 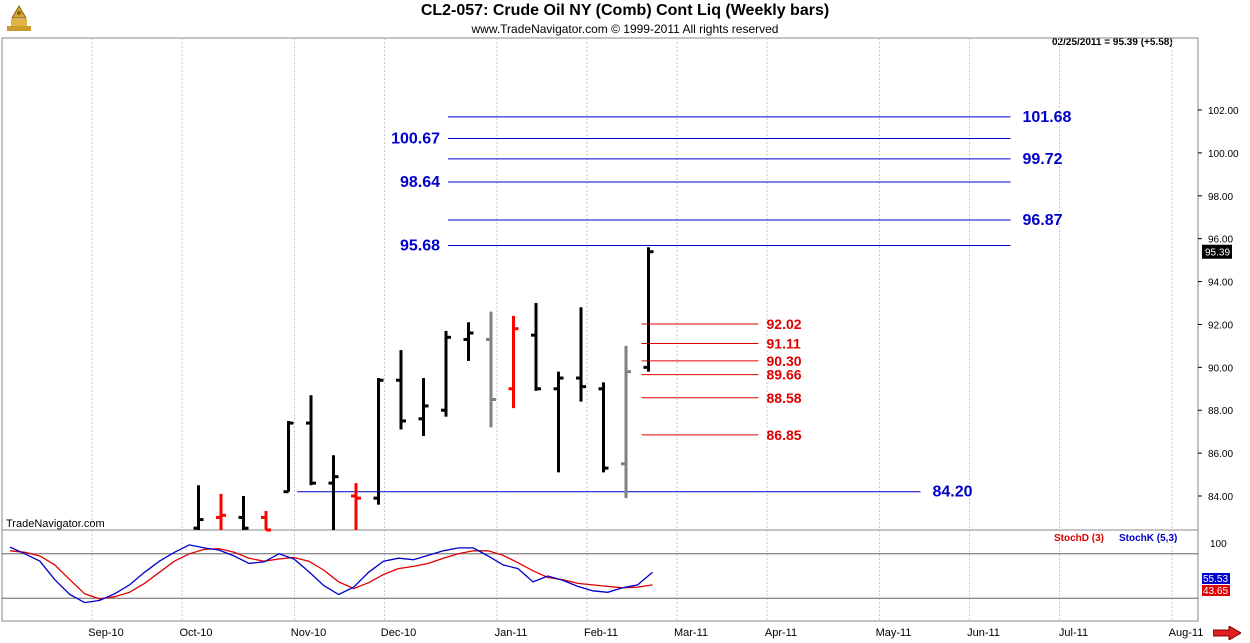 I want to click on level-label: 101.68, so click(x=1047, y=117).